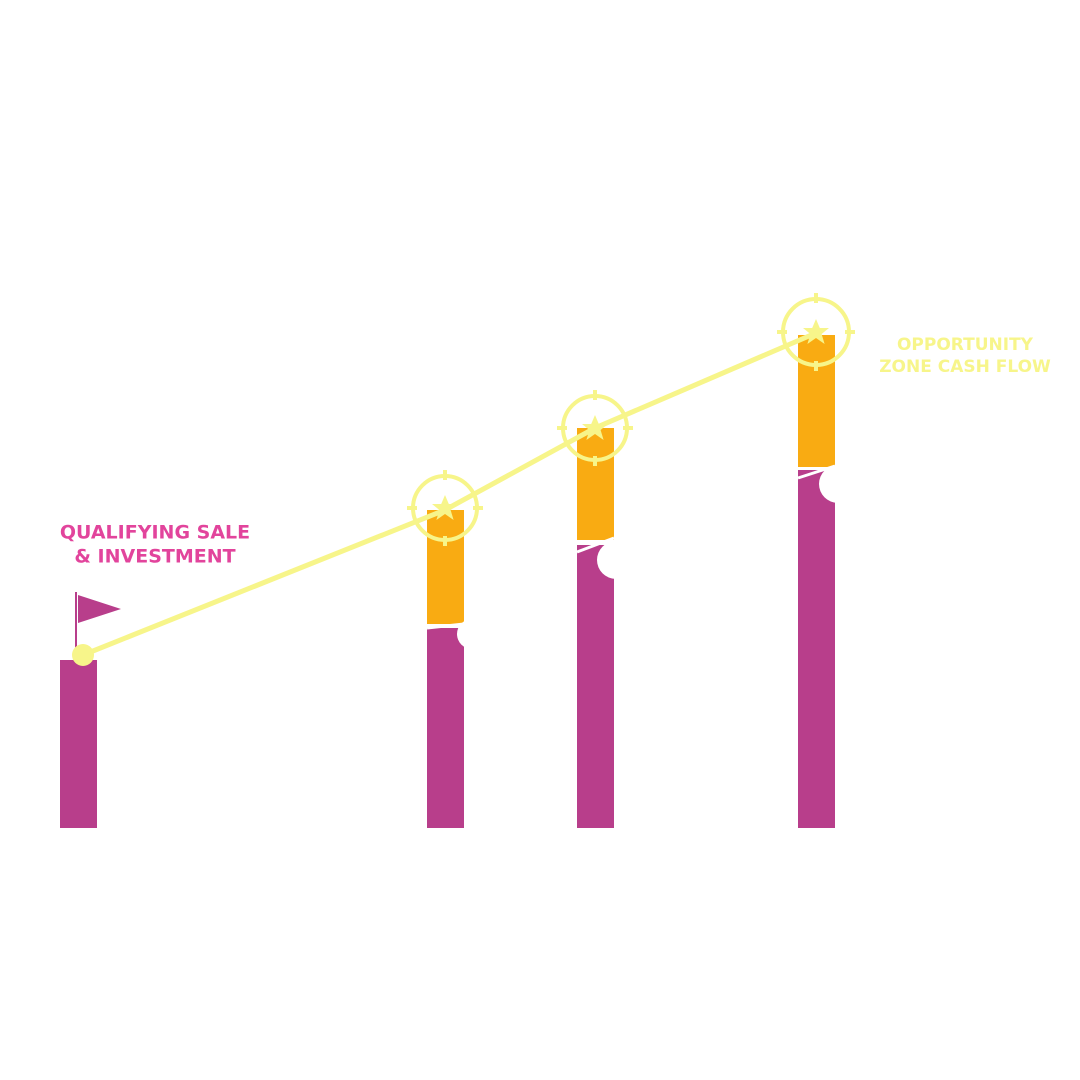 This screenshot has width=1080, height=1080. Describe the element at coordinates (154, 557) in the screenshot. I see `start-label: & INVESTMENT` at that location.